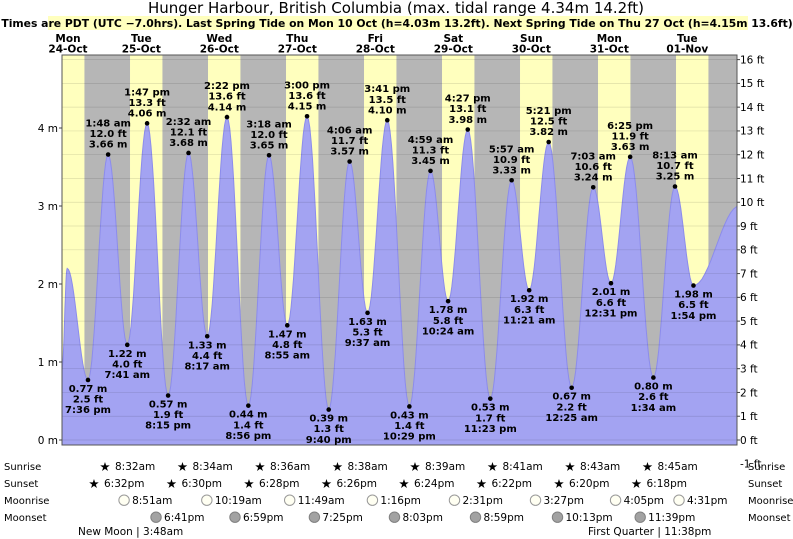  Describe the element at coordinates (434, 484) in the screenshot. I see `sunset-time: 6:24pm` at that location.